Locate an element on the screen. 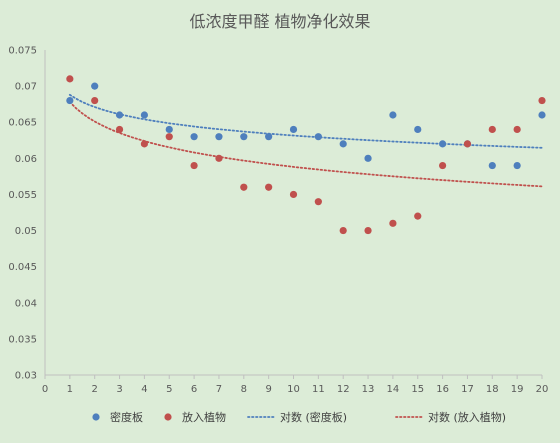  x-tick-label-20: 20 is located at coordinates (542, 389).